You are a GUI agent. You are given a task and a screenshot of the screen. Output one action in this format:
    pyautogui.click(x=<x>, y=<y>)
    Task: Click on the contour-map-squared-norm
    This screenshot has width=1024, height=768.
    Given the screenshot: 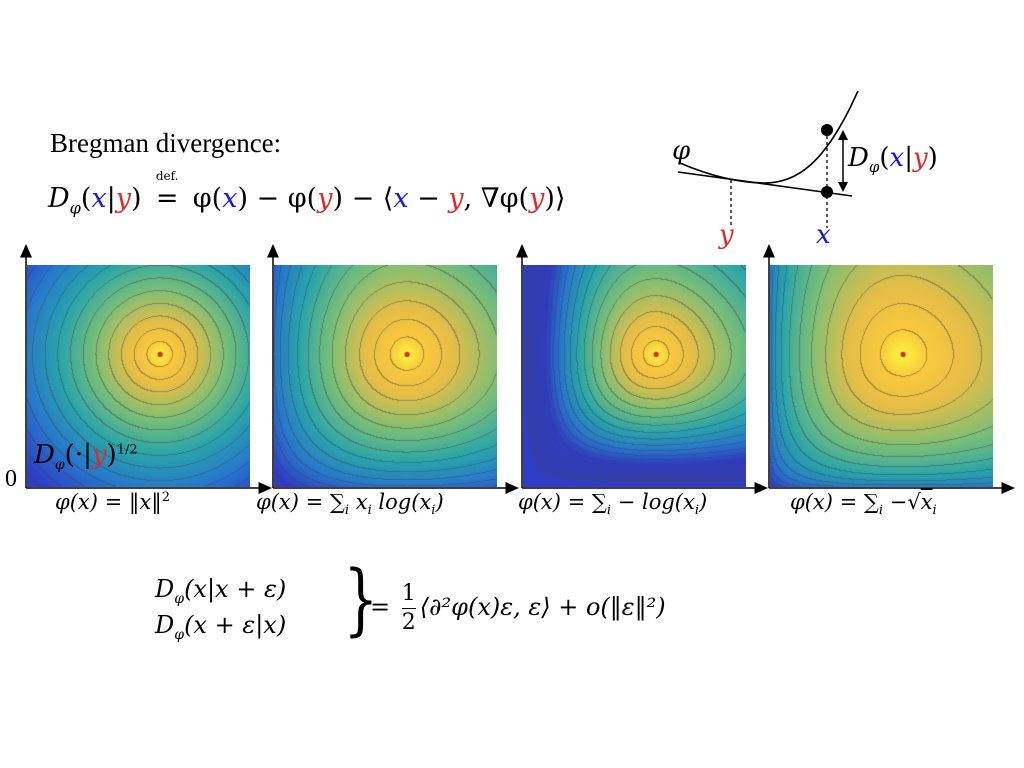 What is the action you would take?
    pyautogui.click(x=138, y=376)
    